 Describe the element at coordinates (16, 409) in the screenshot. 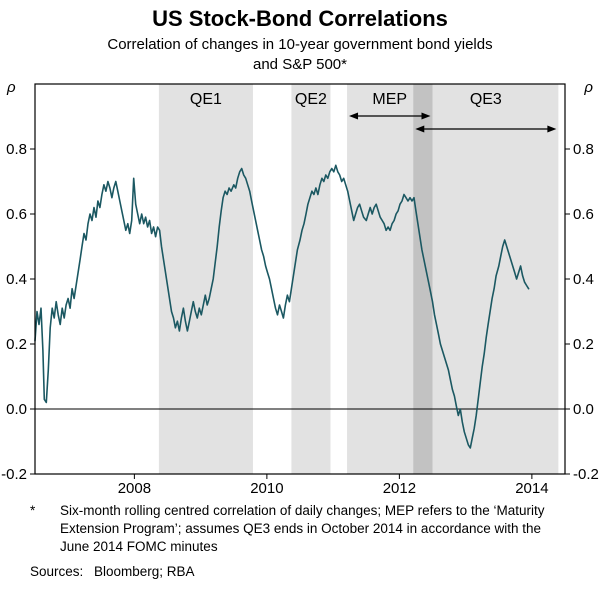

I see `y-tick-label-left: 0.0` at that location.